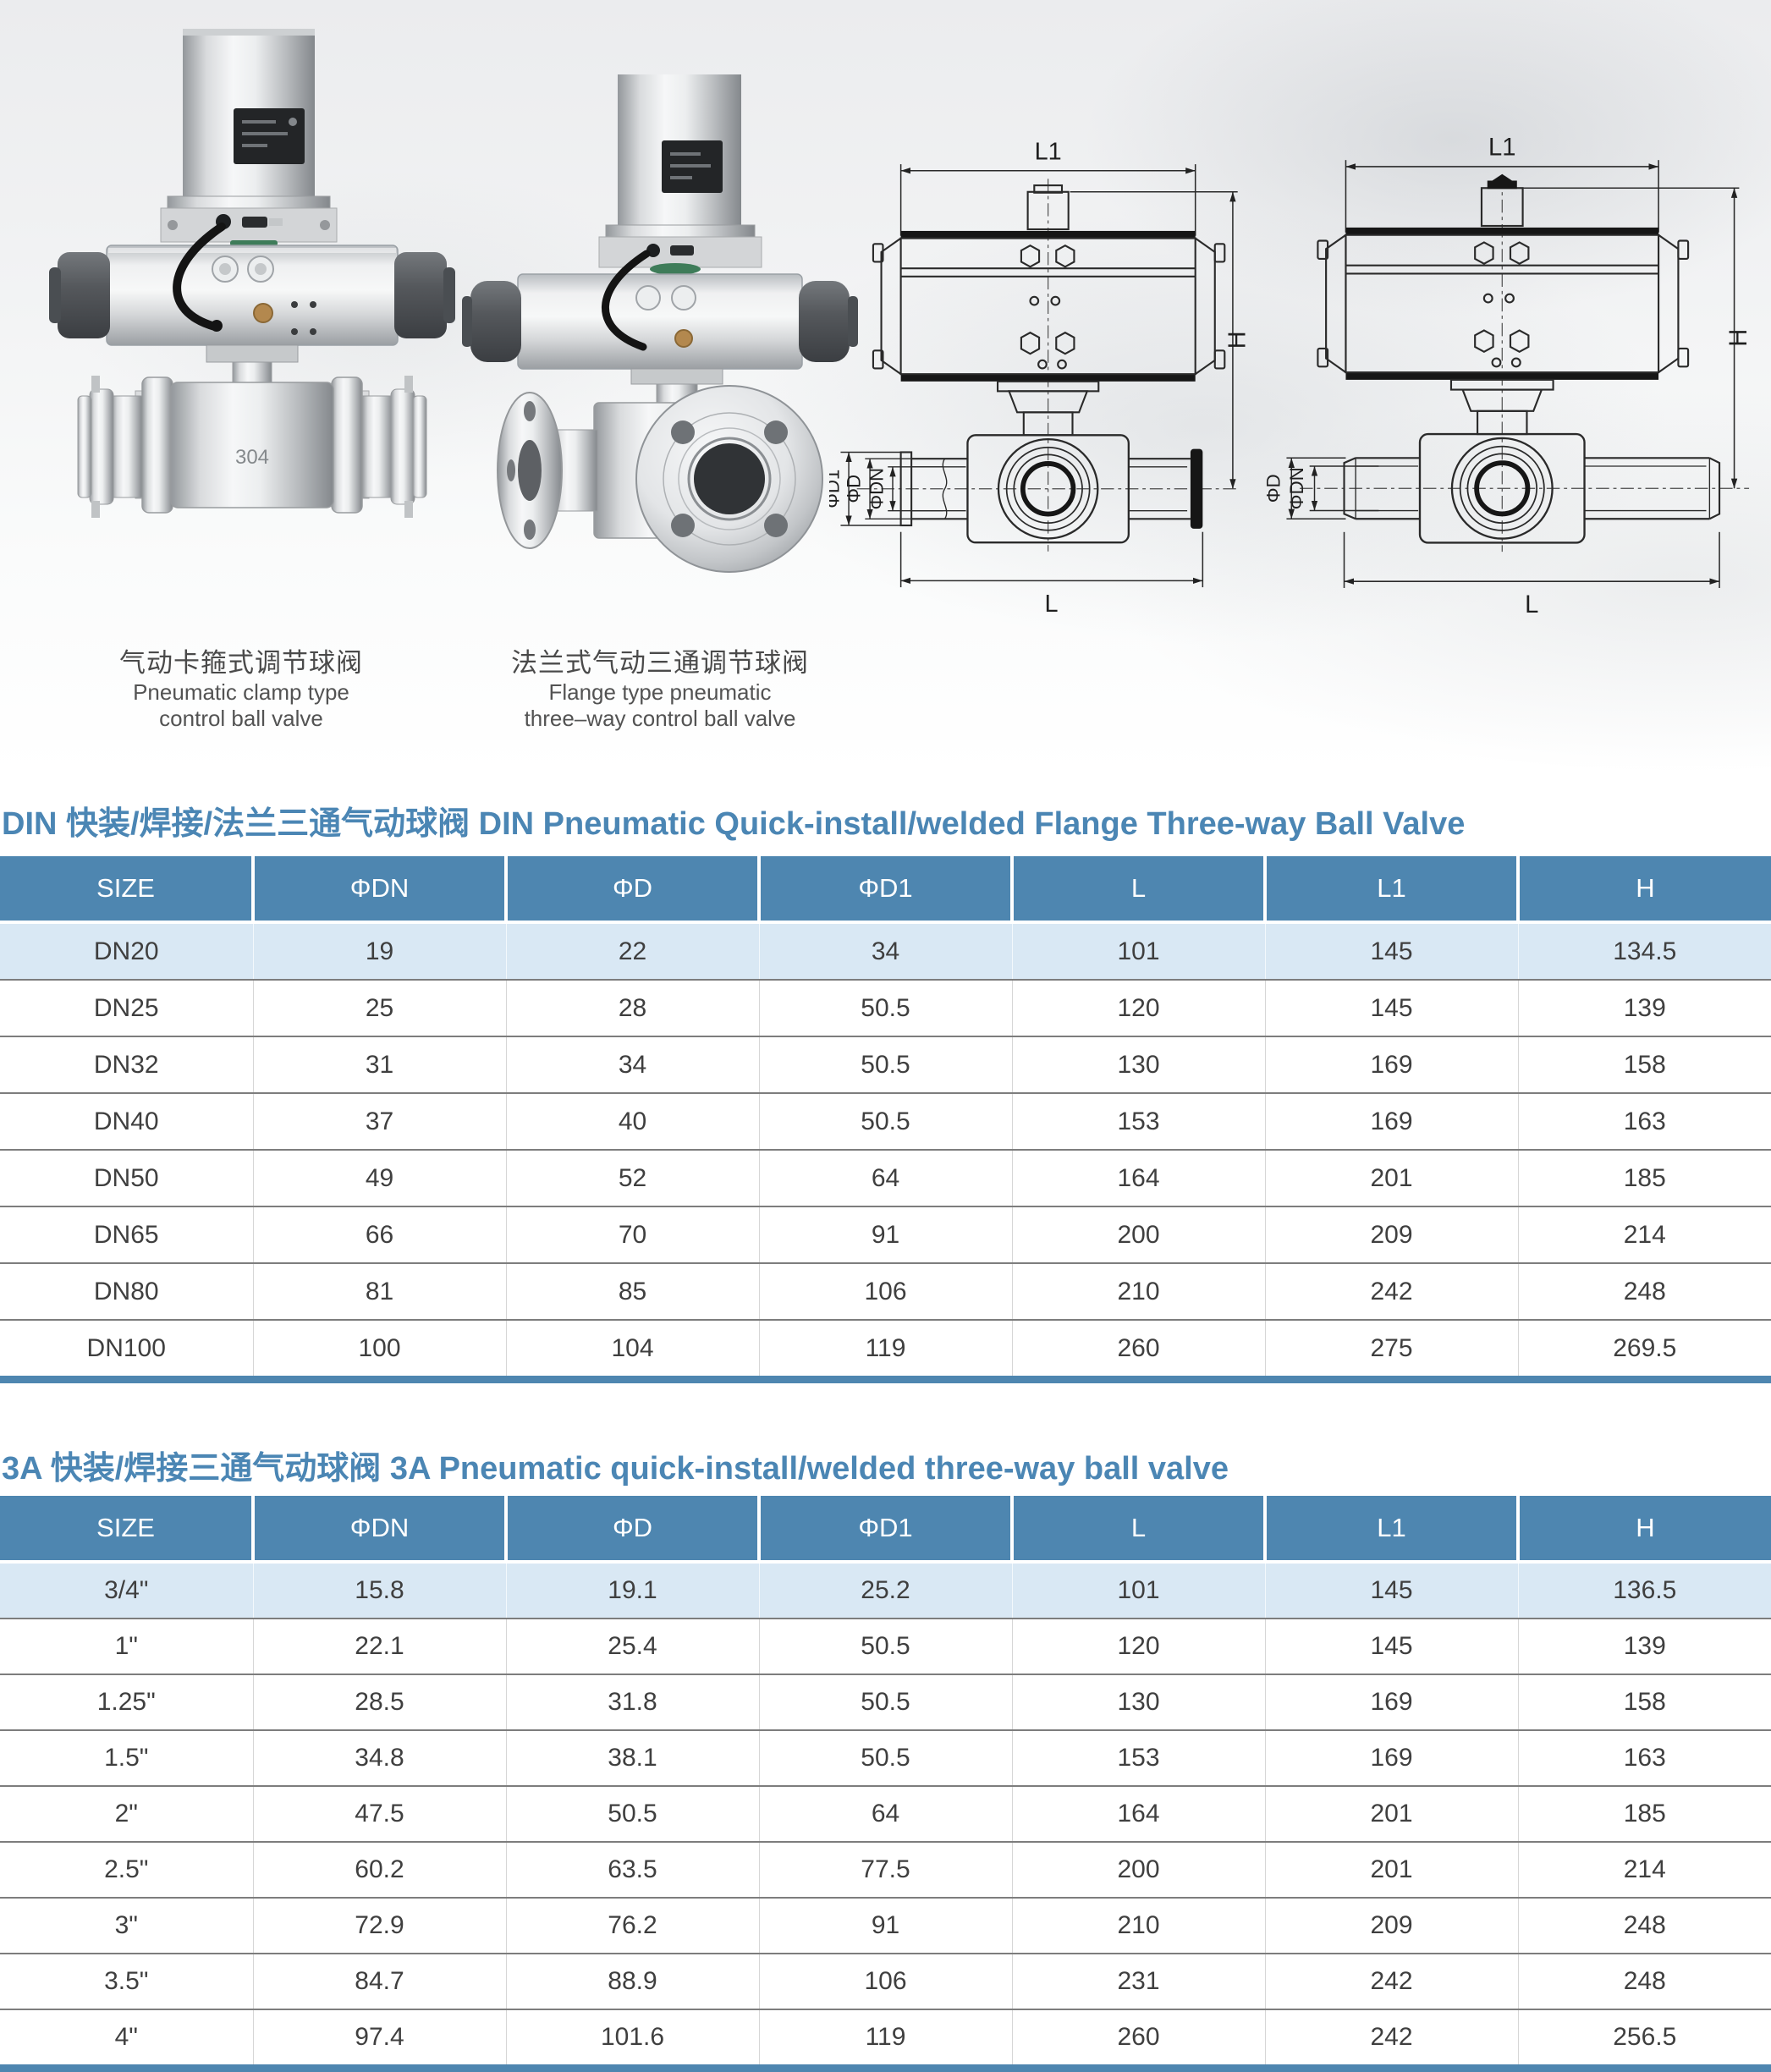 This screenshot has width=1771, height=2072. I want to click on technical-drawing-clamp: L1 H, so click(1037, 378).